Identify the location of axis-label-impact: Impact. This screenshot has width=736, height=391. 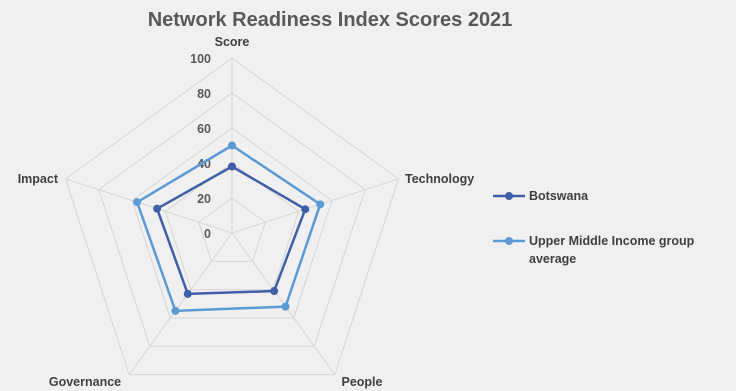
(38, 179).